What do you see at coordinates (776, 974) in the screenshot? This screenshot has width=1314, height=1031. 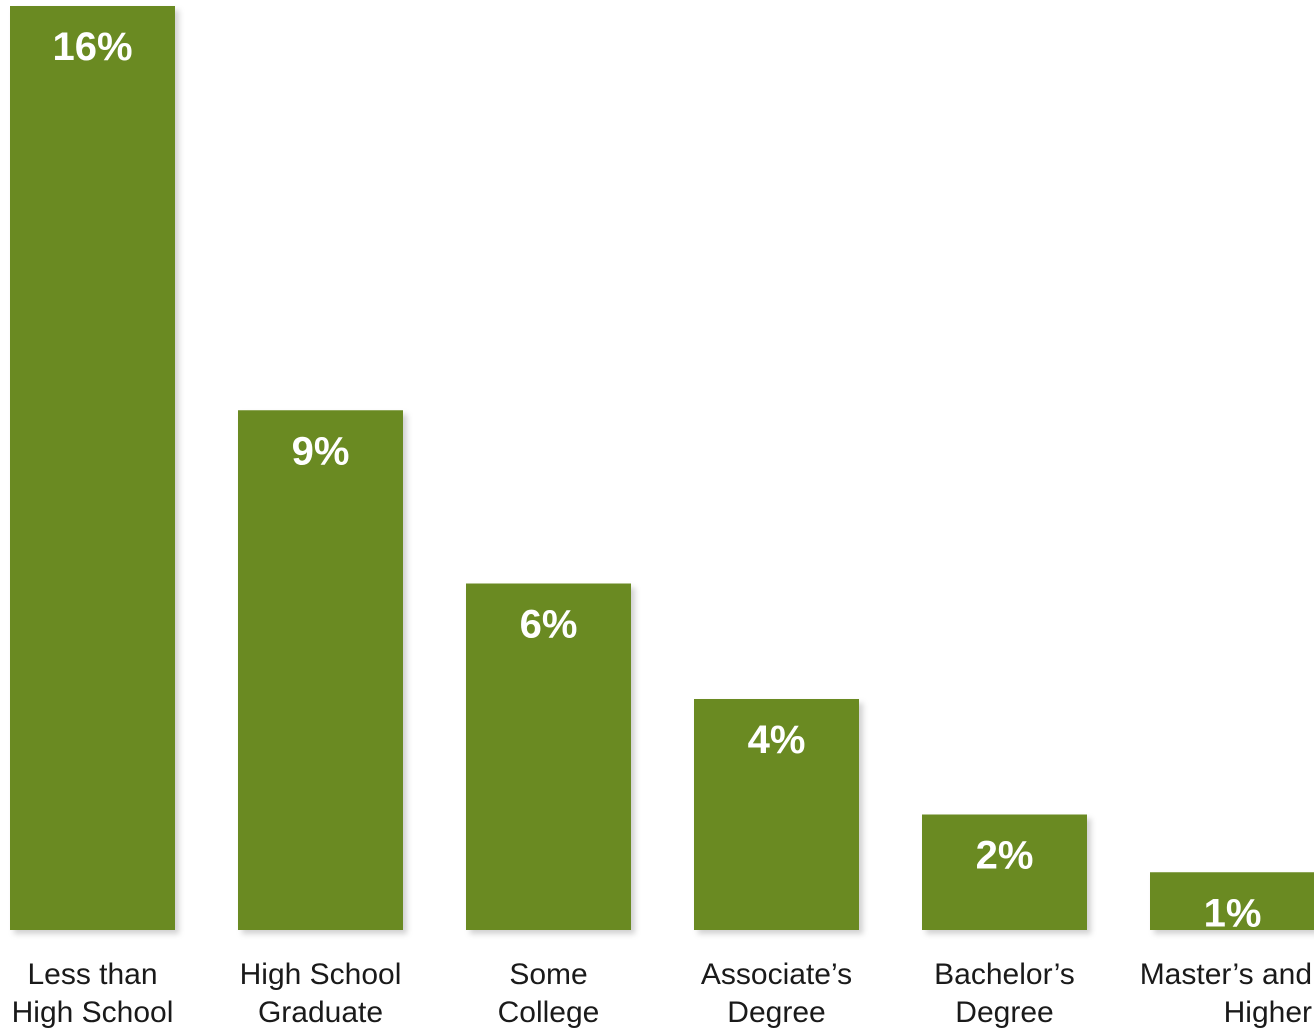 I see `category-label: Associate’s` at bounding box center [776, 974].